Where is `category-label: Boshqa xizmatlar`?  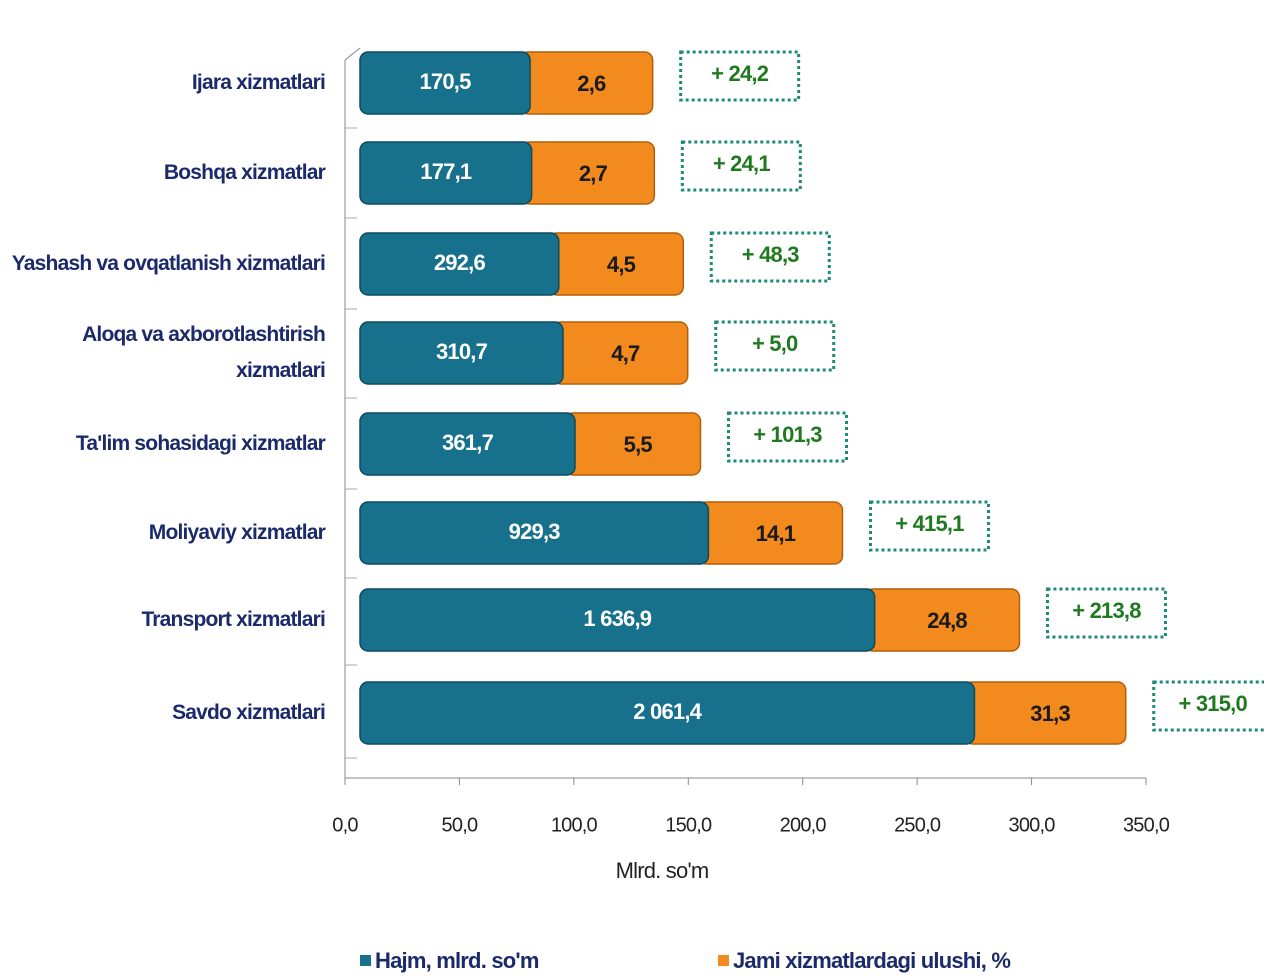 category-label: Boshqa xizmatlar is located at coordinates (244, 172).